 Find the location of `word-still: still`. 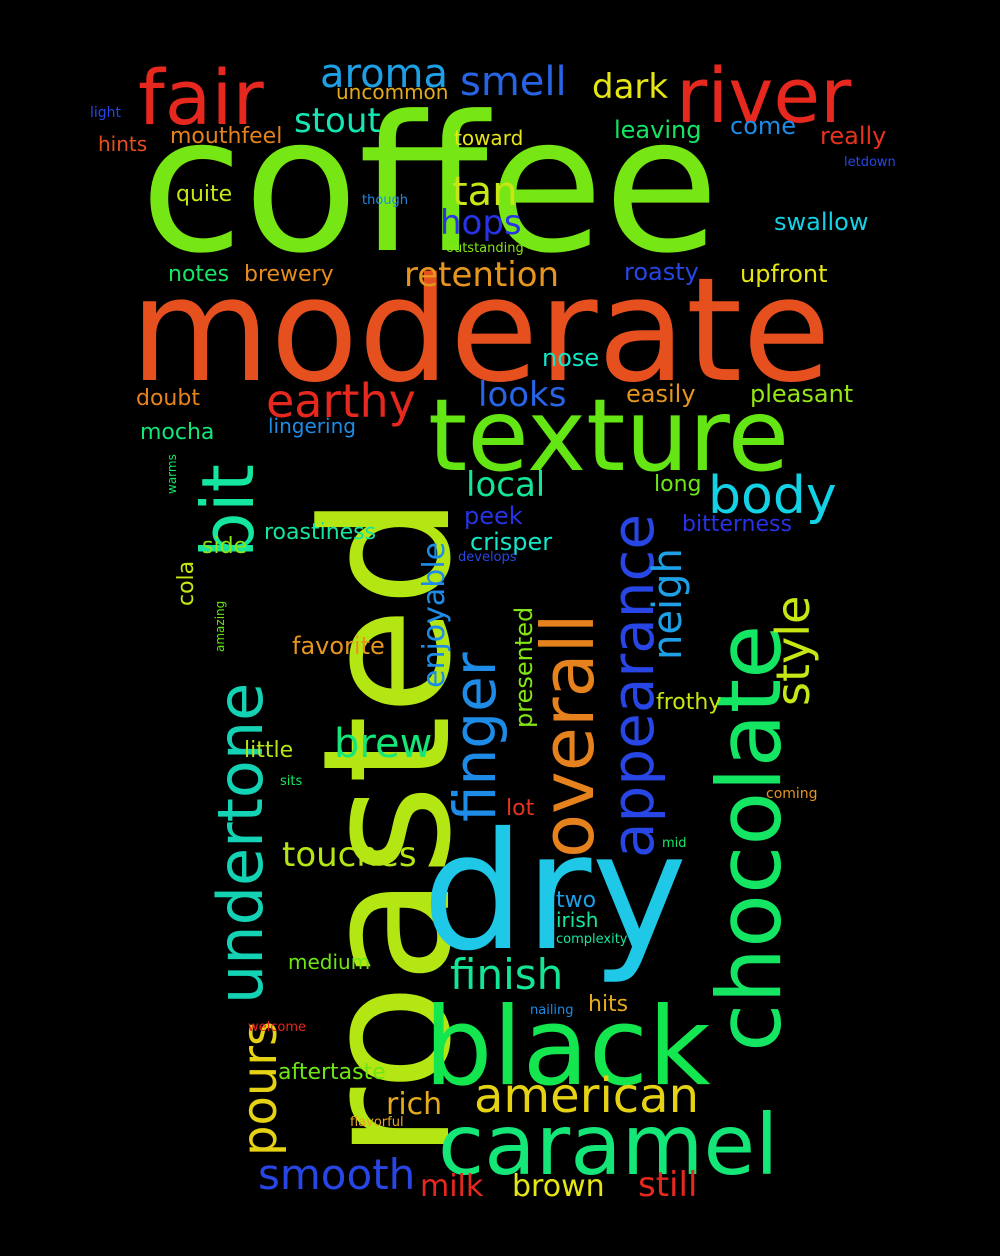

word-still: still is located at coordinates (668, 1185).